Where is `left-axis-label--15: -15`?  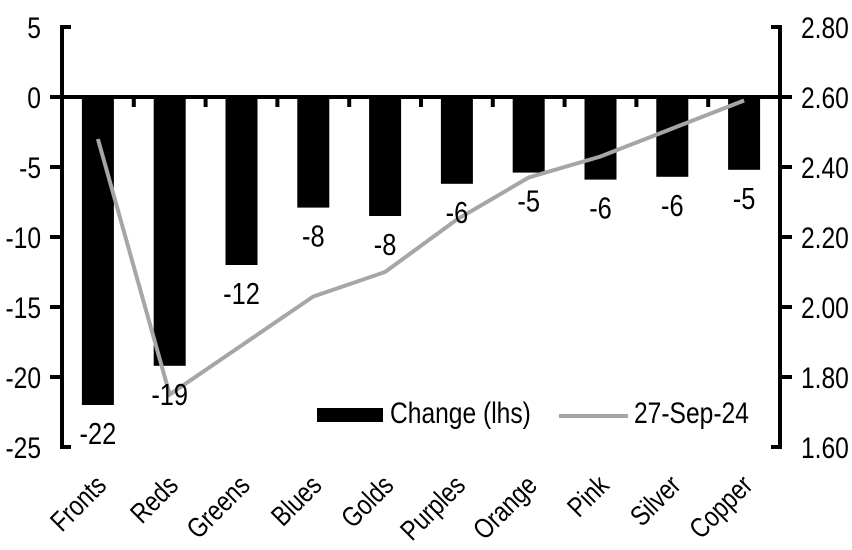 left-axis-label--15: -15 is located at coordinates (23, 308).